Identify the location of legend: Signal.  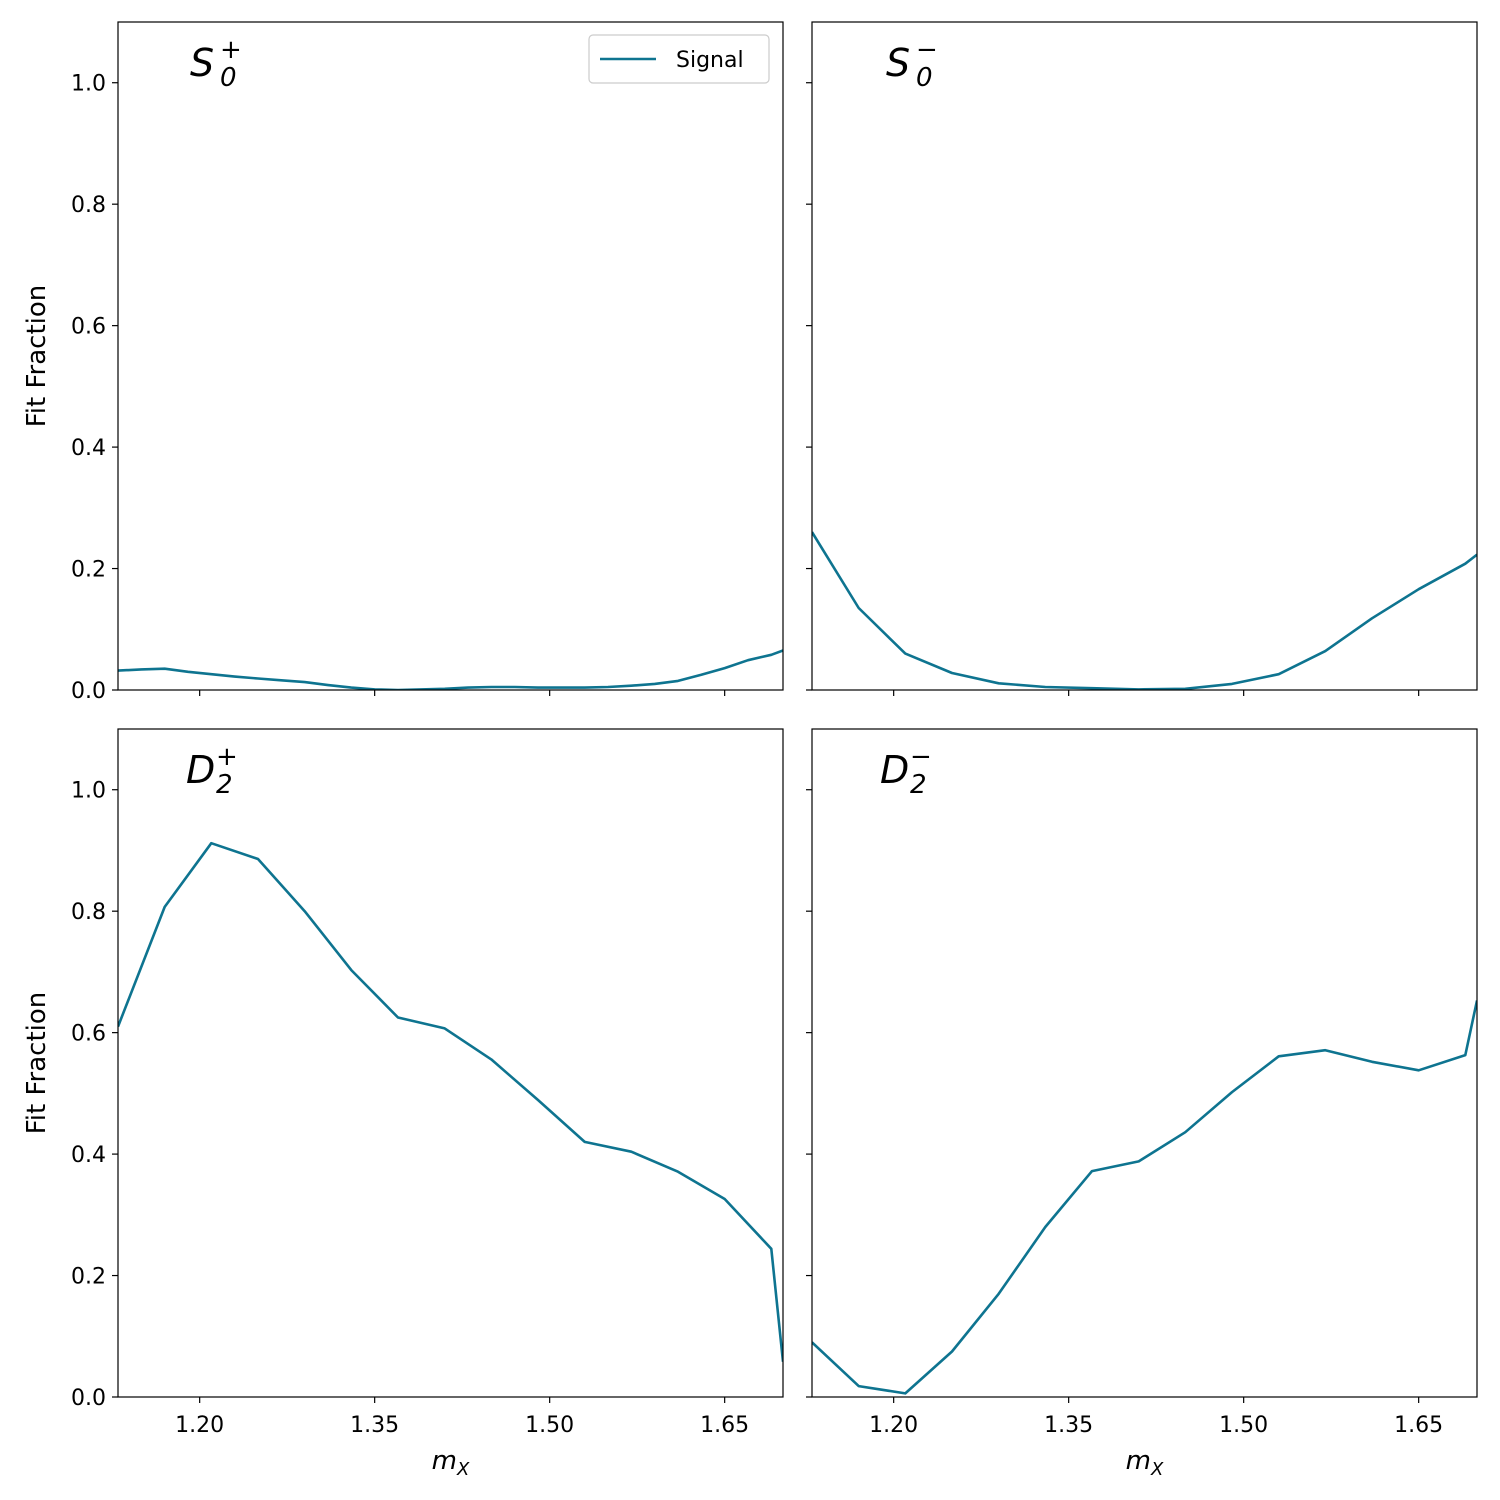
(679, 59).